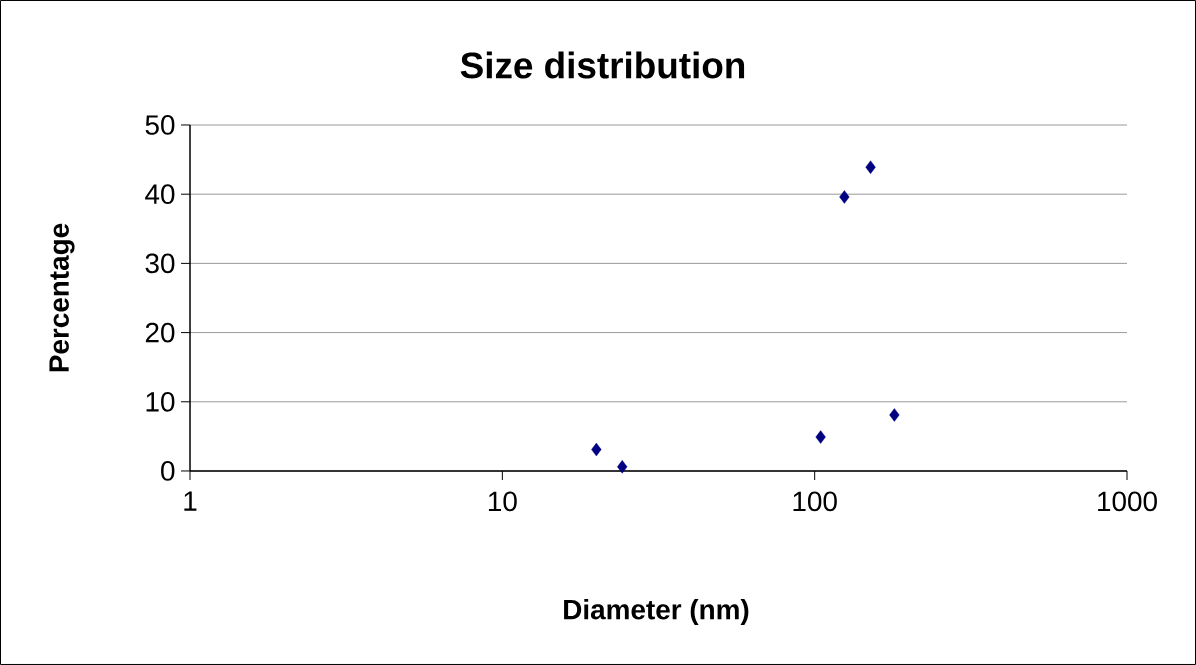  What do you see at coordinates (168, 471) in the screenshot?
I see `y-tick-label: 0` at bounding box center [168, 471].